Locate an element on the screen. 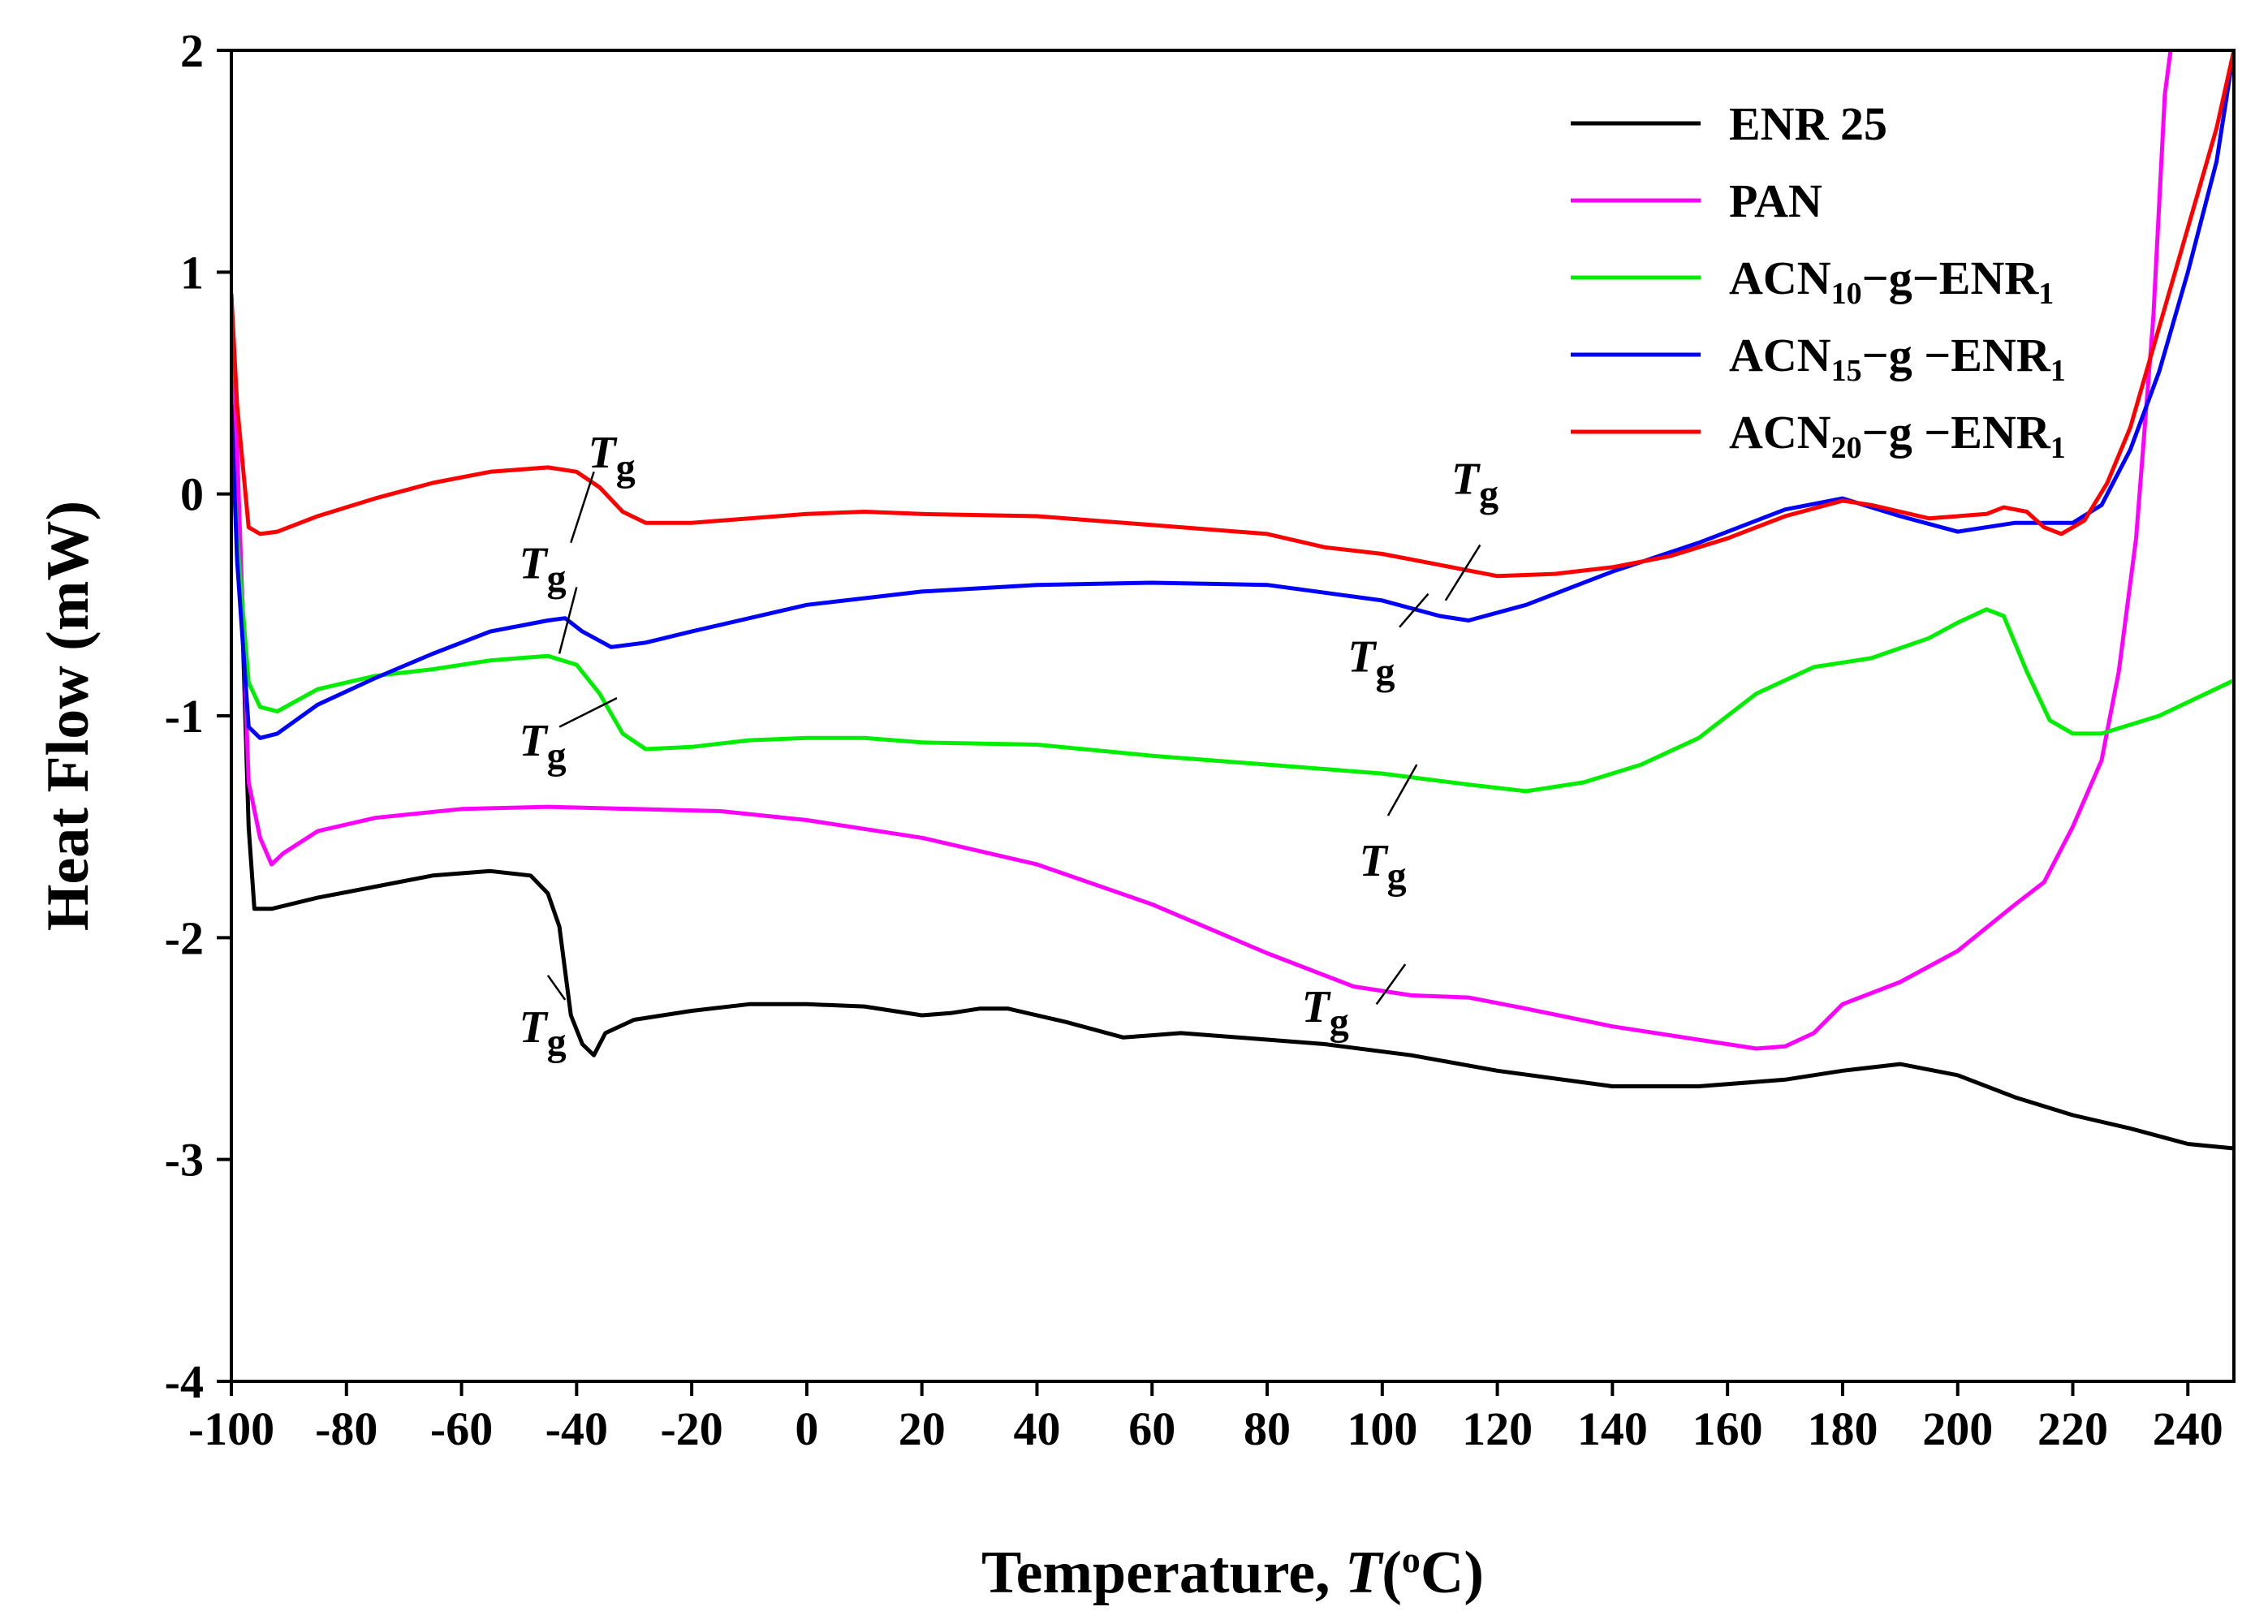 This screenshot has height=1624, width=2268. y-tick-label: 0 is located at coordinates (192, 495).